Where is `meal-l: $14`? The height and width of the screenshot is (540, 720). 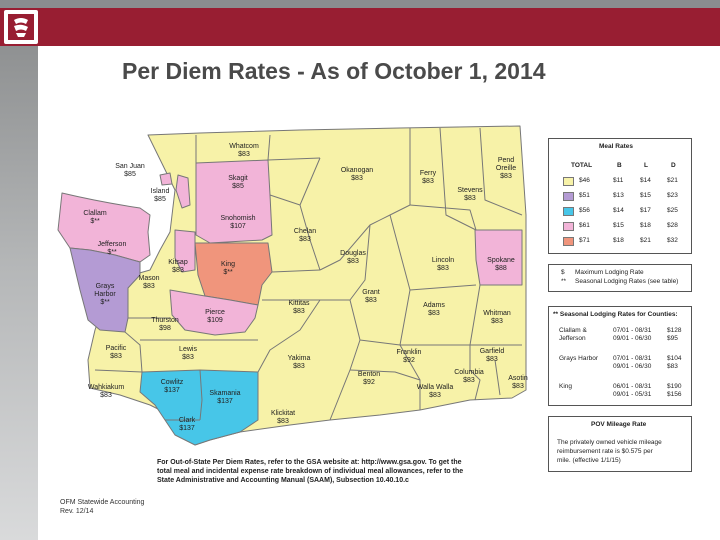
meal-l: $14 is located at coordinates (645, 180).